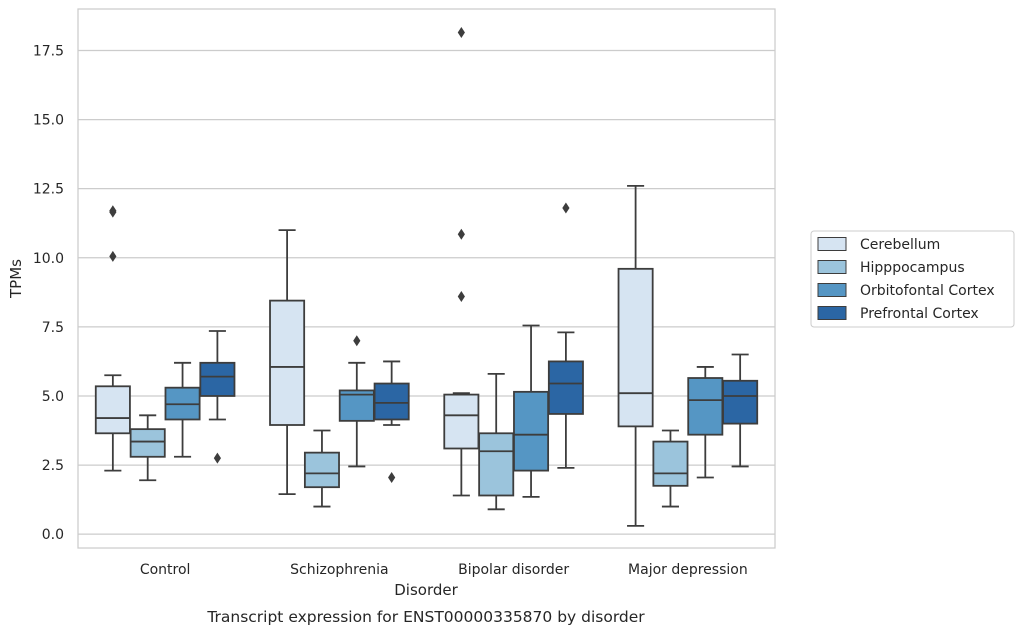  I want to click on y-tick-label: 12.5, so click(48, 190).